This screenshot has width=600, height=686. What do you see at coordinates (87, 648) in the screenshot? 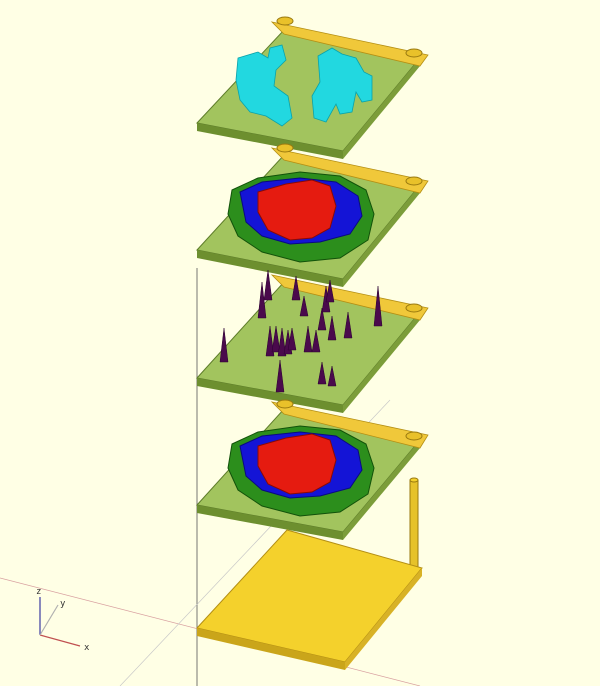
I see `axis-label-x: x` at bounding box center [87, 648].